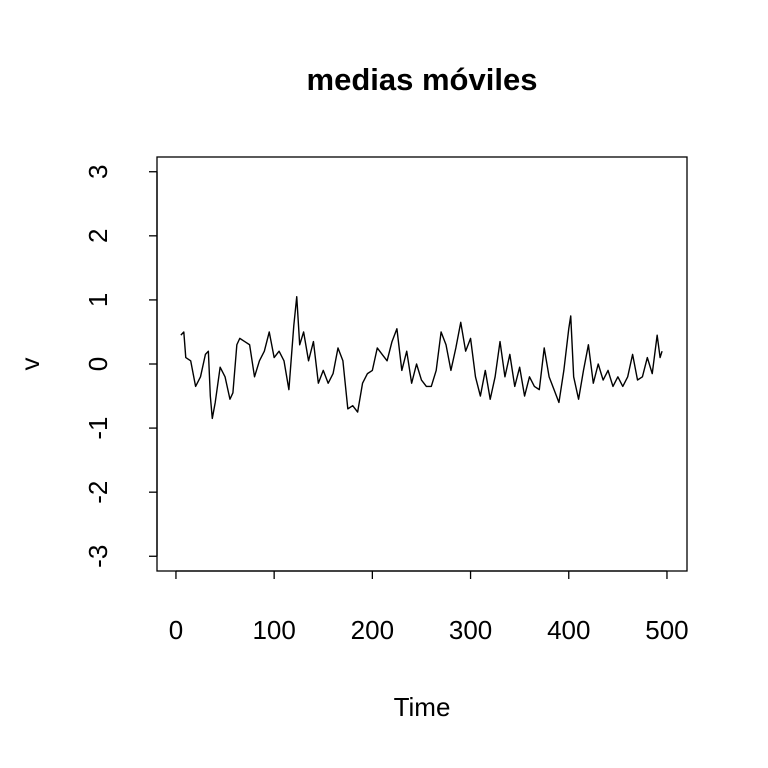 This screenshot has width=768, height=768. What do you see at coordinates (98, 492) in the screenshot?
I see `y-tick-label: -2` at bounding box center [98, 492].